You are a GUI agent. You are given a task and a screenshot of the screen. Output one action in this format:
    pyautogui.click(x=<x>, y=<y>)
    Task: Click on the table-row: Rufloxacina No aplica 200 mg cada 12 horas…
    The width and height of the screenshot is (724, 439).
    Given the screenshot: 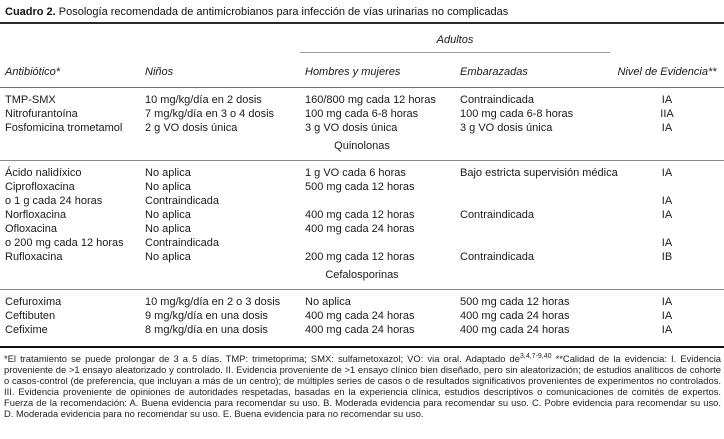 What is the action you would take?
    pyautogui.click(x=362, y=257)
    